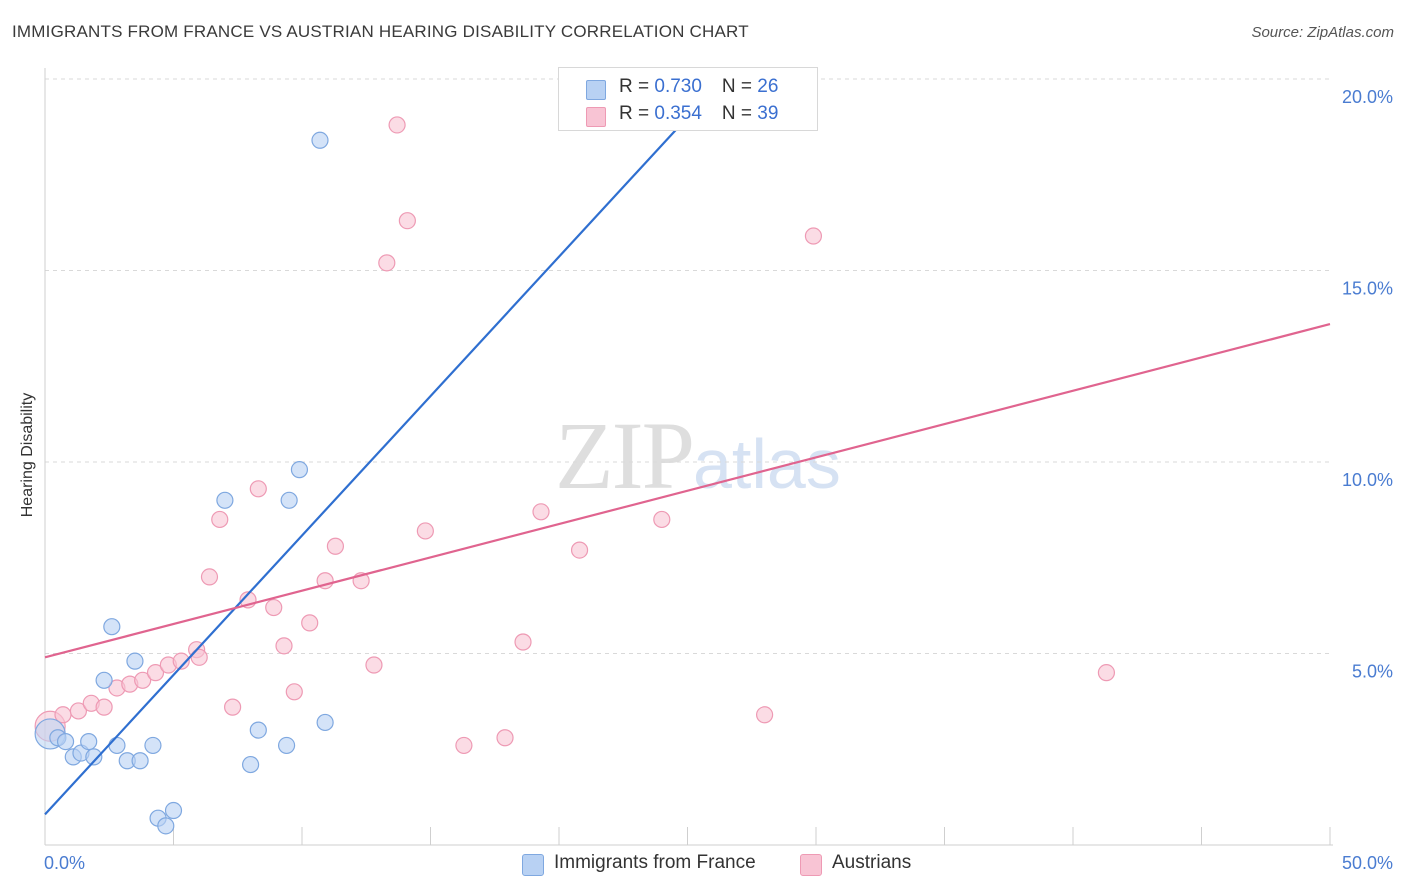 This screenshot has height=892, width=1406. I want to click on watermark-atlas: atlas, so click(767, 464).